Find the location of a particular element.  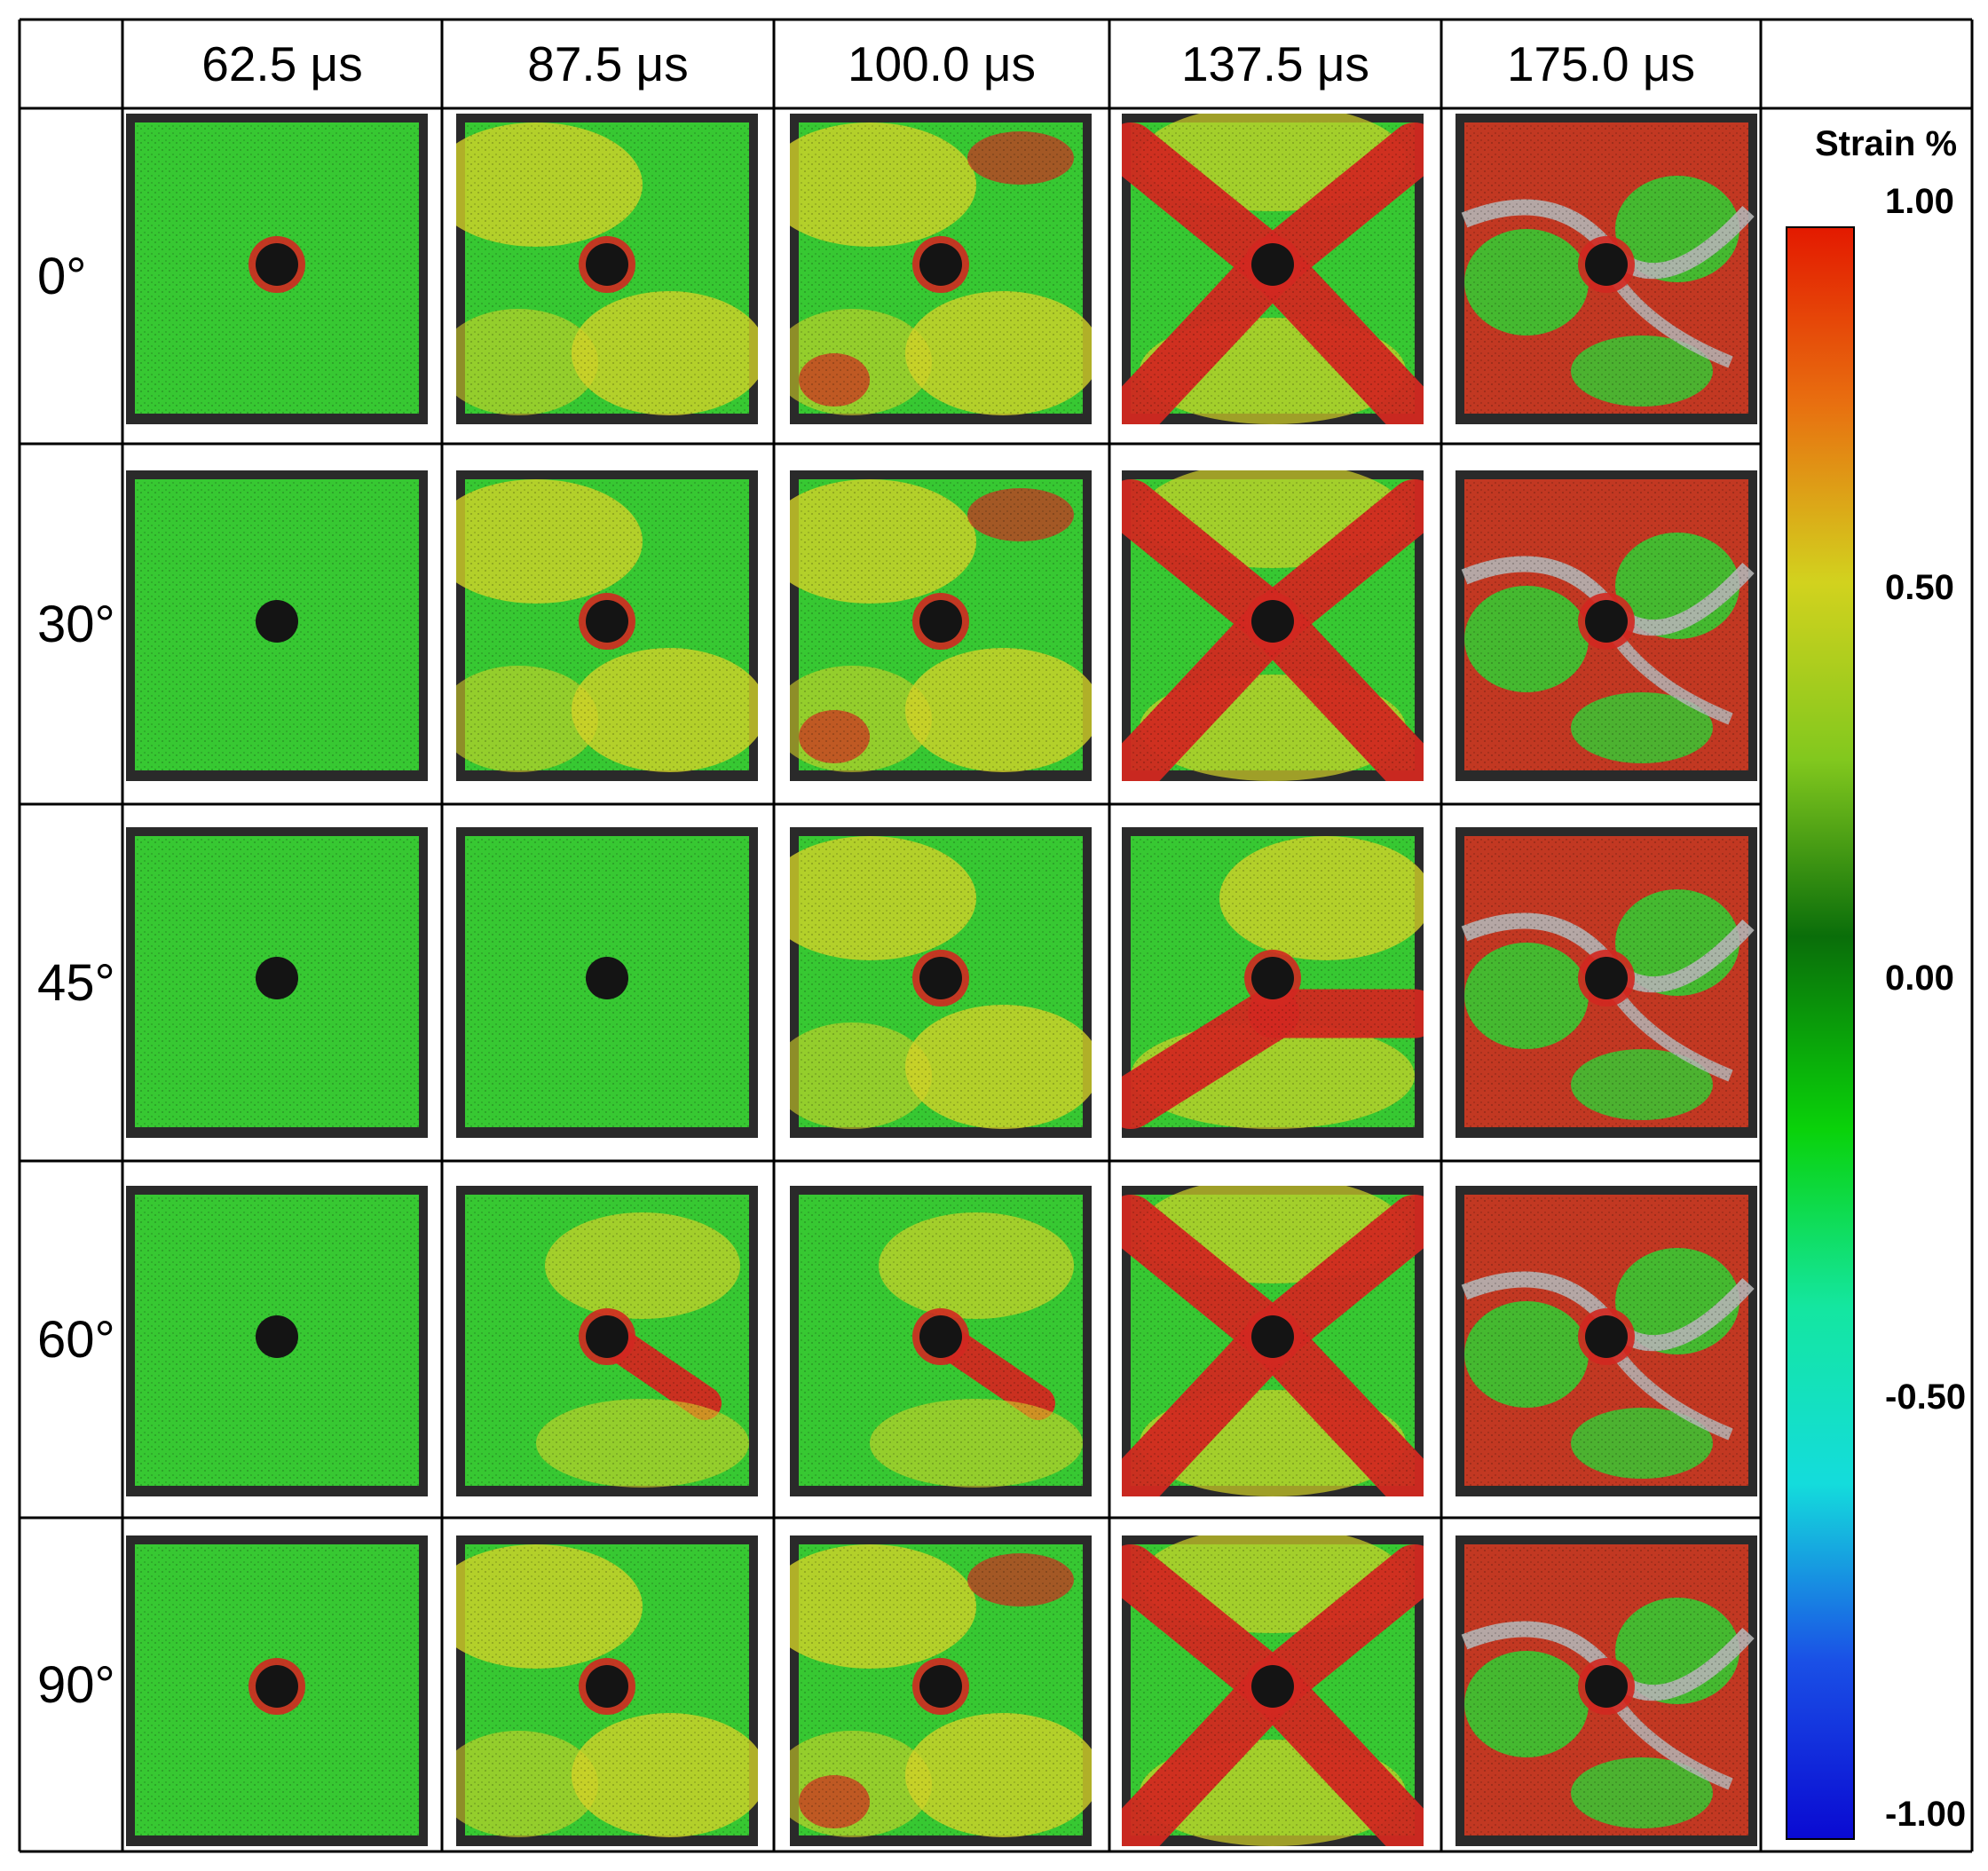

col-header-100-0: 100.0 μs is located at coordinates (942, 64).